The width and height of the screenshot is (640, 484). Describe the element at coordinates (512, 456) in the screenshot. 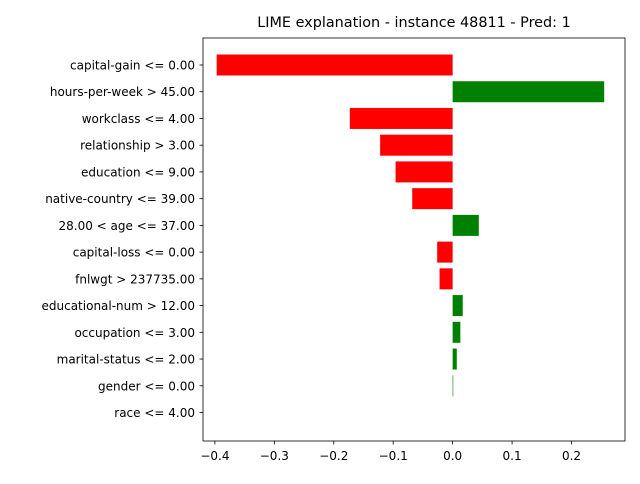

I see `x-tick-label-5: 0.1` at that location.